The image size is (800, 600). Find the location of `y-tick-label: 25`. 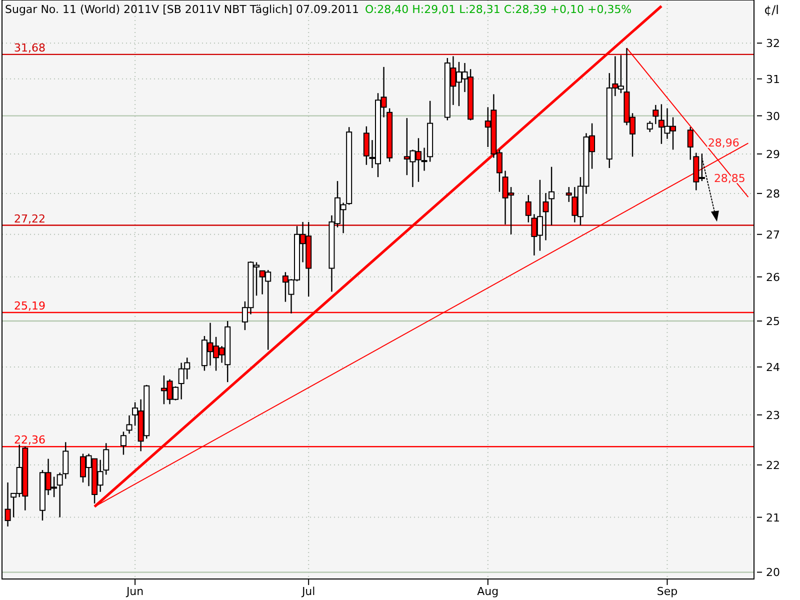

y-tick-label: 25 is located at coordinates (773, 321).